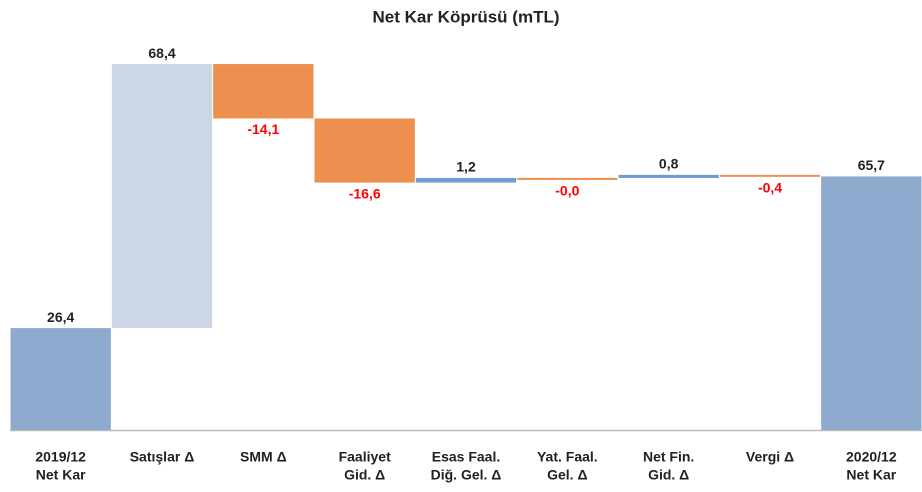 Image resolution: width=922 pixels, height=492 pixels. Describe the element at coordinates (365, 457) in the screenshot. I see `x-tick-label: Faaliyet` at that location.